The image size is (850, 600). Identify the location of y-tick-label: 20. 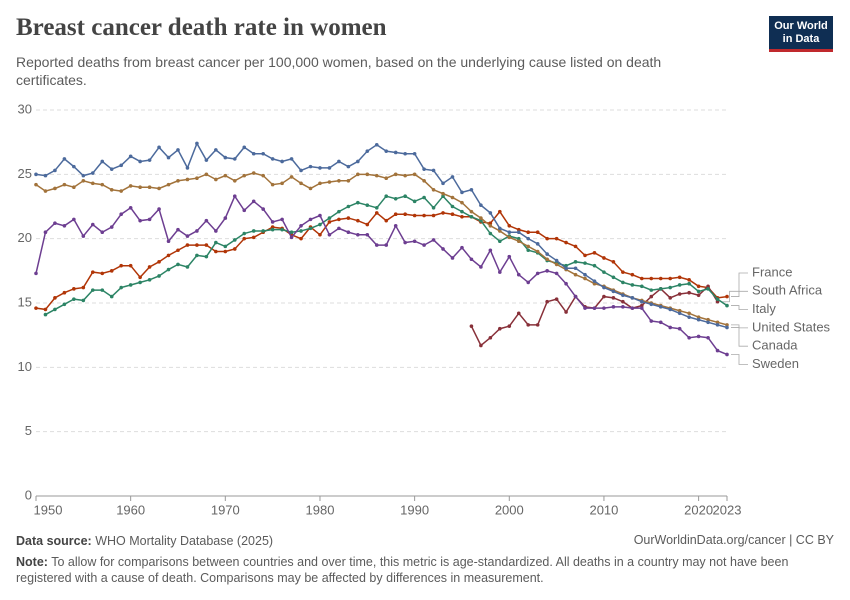
(25, 237).